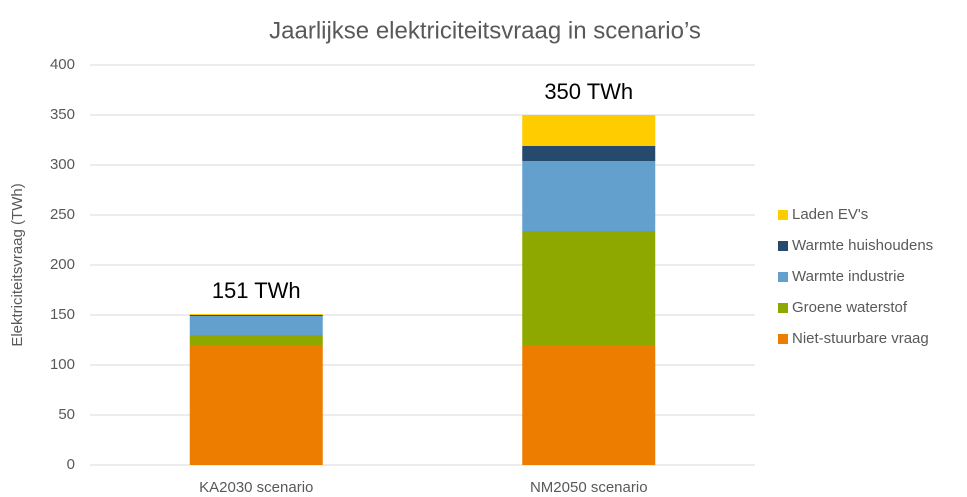 This screenshot has width=967, height=497. Describe the element at coordinates (62, 164) in the screenshot. I see `y-tick-label: 300` at that location.